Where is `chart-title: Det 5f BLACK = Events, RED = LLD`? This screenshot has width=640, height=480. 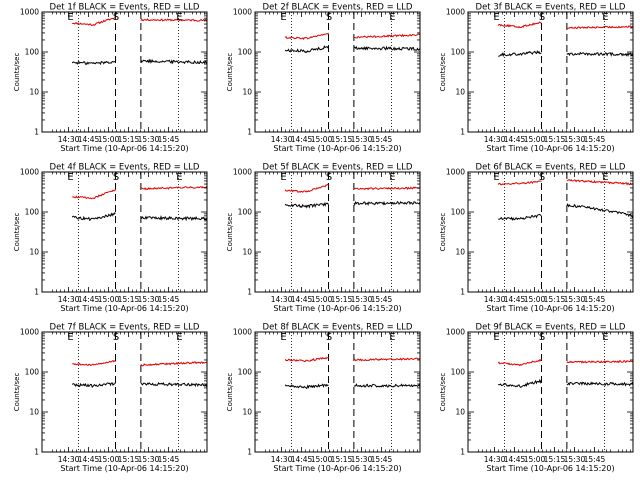
chart-title: Det 5f BLACK = Events, RED = LLD is located at coordinates (338, 168).